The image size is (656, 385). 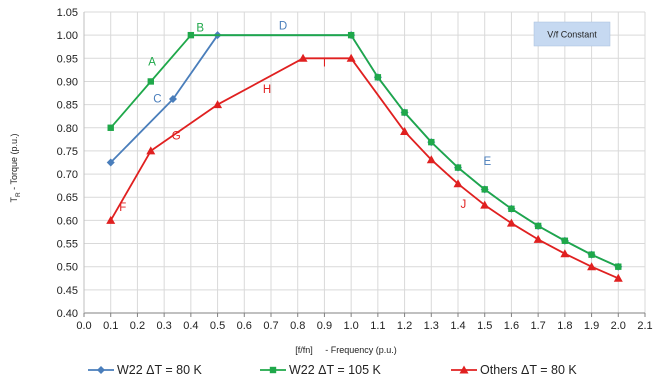 I want to click on x-tick-label: 1.3, so click(x=431, y=326).